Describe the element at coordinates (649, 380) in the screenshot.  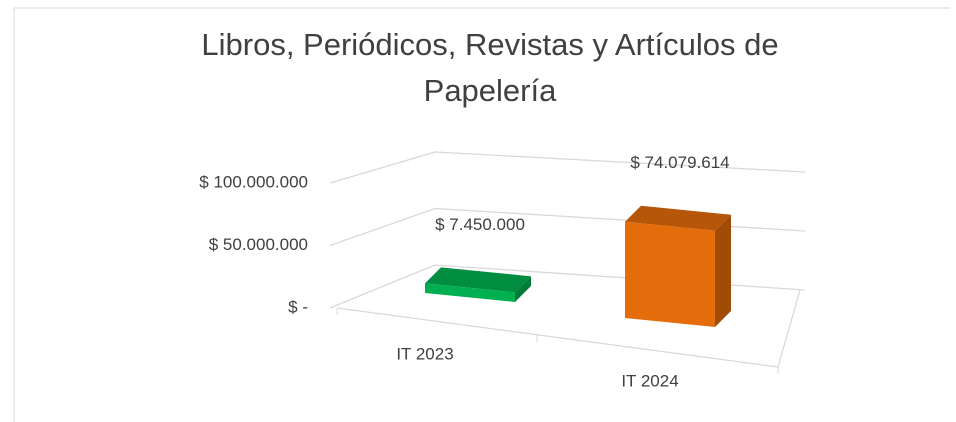
I see `x-tick-label: IT 2024` at that location.